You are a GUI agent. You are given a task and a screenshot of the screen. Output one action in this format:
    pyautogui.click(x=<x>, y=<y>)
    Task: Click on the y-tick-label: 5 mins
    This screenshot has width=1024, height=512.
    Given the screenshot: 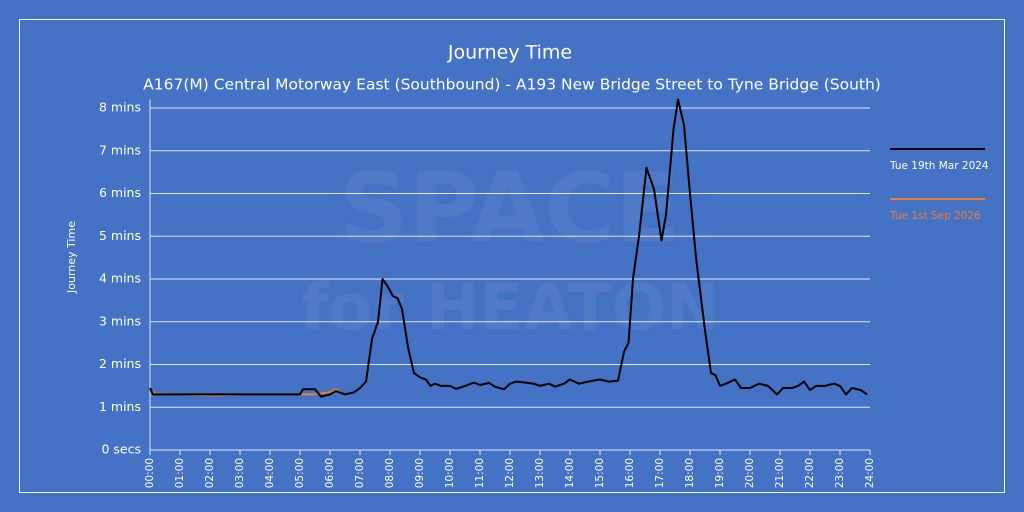 What is the action you would take?
    pyautogui.click(x=120, y=235)
    